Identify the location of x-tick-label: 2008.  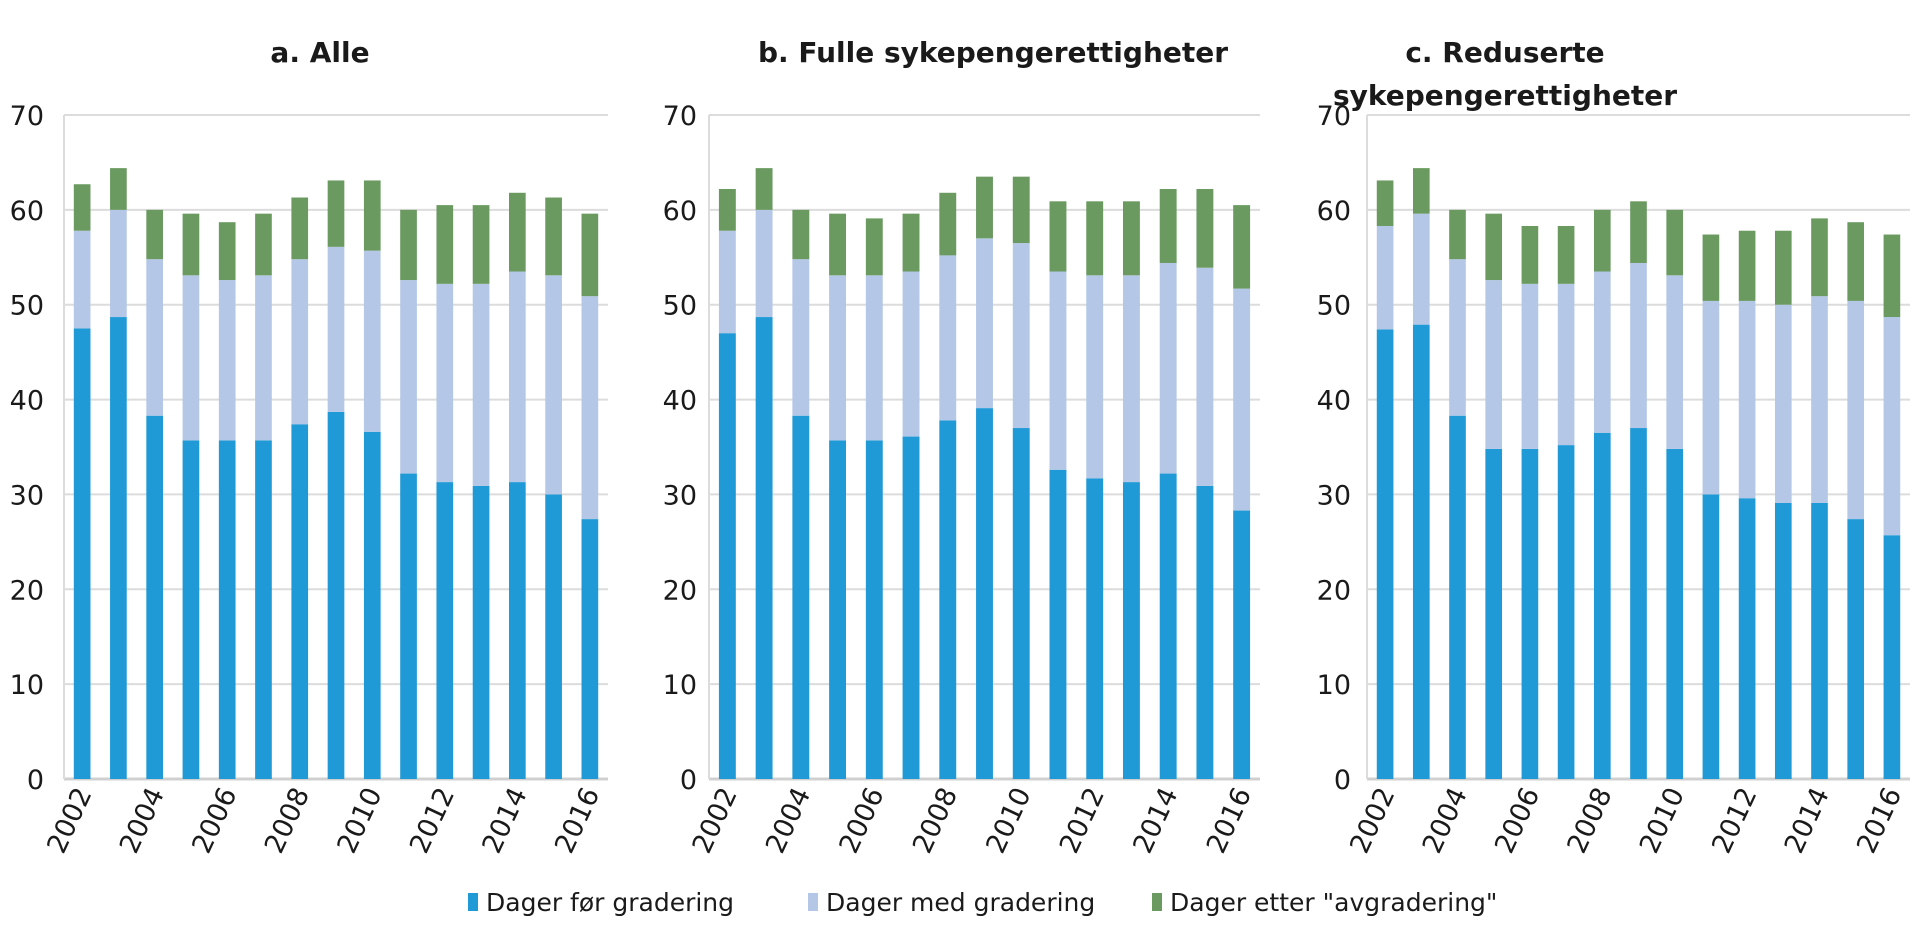
(1590, 820).